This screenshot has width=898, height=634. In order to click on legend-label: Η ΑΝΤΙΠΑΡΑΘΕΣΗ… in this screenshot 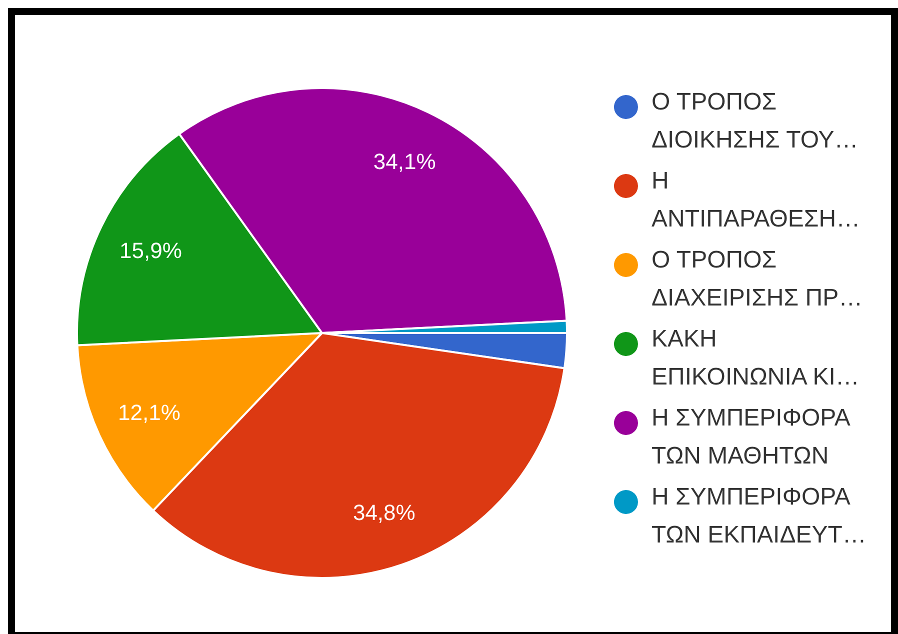, I will do `click(756, 200)`.